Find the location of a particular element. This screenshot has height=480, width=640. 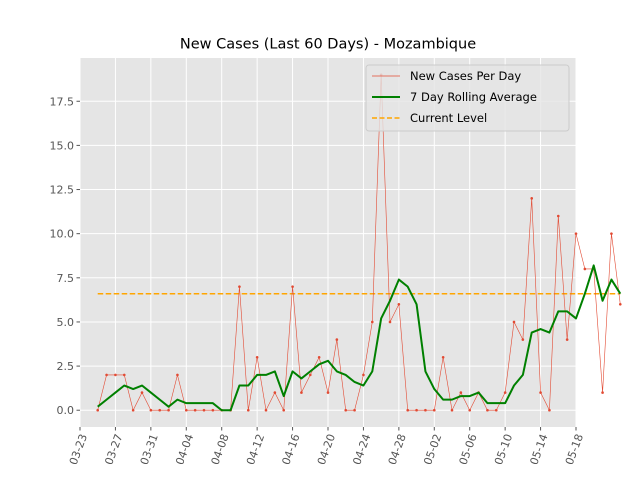

y-tick-label: 2.5 is located at coordinates (66, 366).